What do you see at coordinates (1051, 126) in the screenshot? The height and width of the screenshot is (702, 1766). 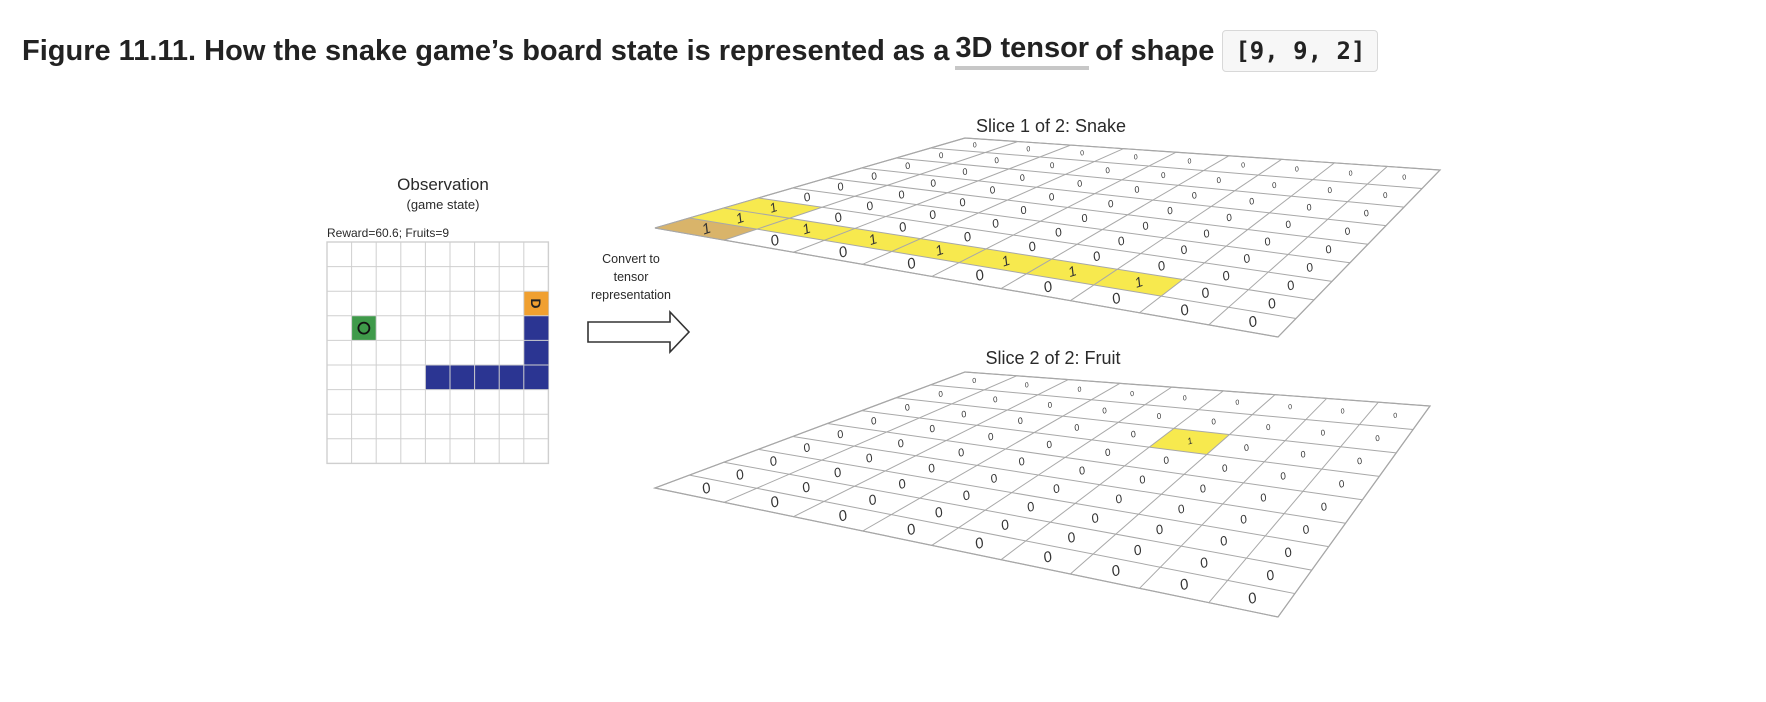 I see `slice-1-title: Slice 1 of 2: Snake` at bounding box center [1051, 126].